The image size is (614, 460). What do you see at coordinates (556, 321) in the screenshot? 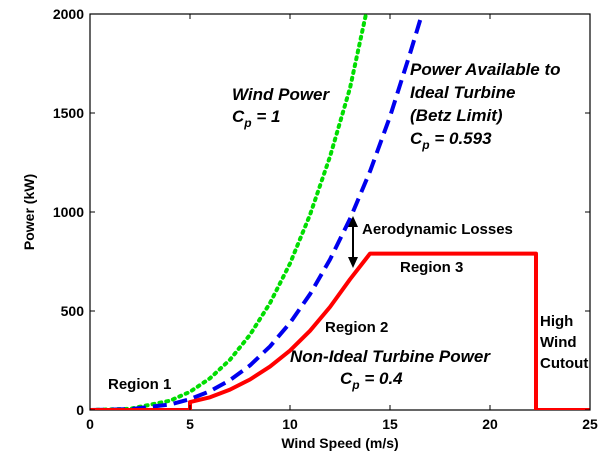
I see `high-wind-label-1: High` at bounding box center [556, 321].